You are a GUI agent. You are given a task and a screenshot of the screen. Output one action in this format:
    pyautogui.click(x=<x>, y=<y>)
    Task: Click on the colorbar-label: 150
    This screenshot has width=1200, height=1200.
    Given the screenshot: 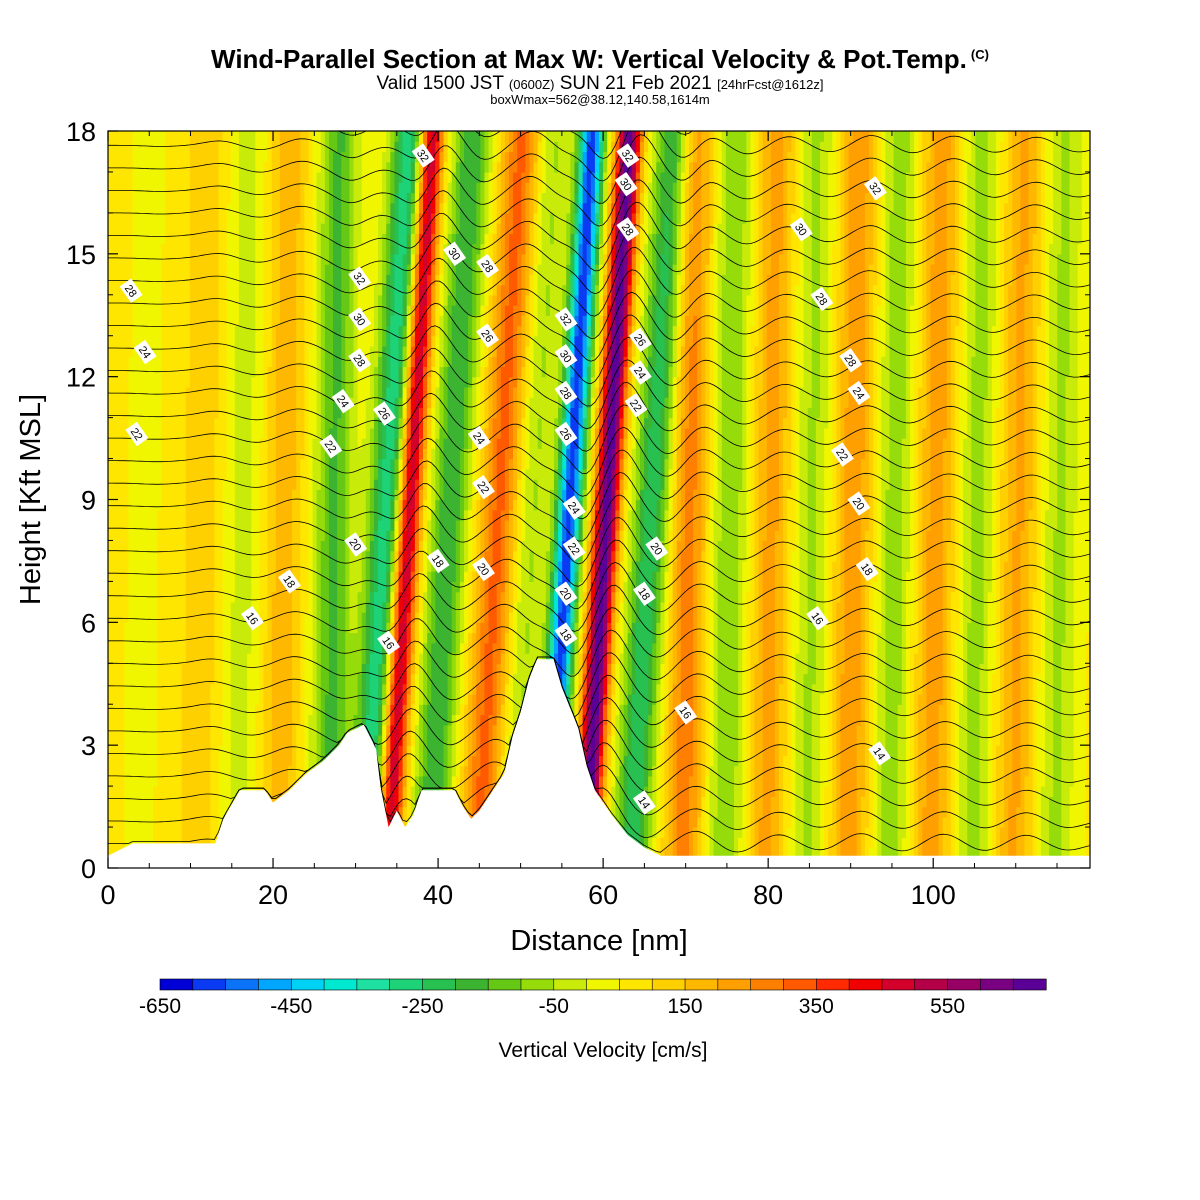 What is the action you would take?
    pyautogui.click(x=684, y=1006)
    